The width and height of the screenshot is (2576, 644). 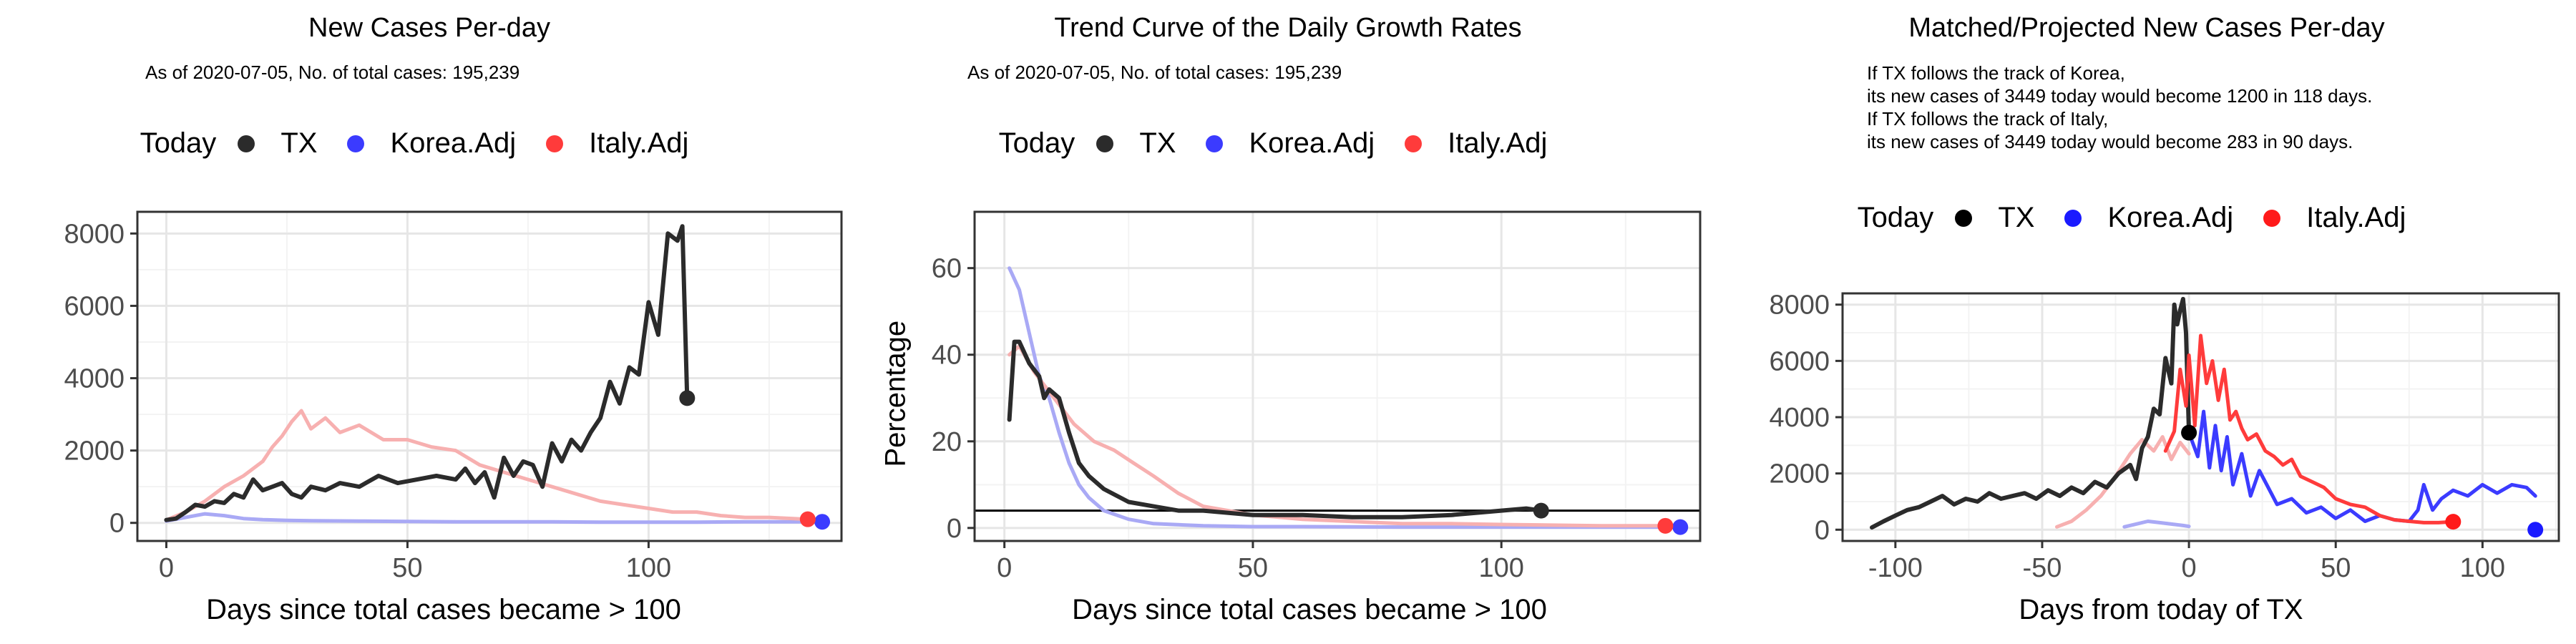 What do you see at coordinates (947, 356) in the screenshot?
I see `y-tick-label: 40` at bounding box center [947, 356].